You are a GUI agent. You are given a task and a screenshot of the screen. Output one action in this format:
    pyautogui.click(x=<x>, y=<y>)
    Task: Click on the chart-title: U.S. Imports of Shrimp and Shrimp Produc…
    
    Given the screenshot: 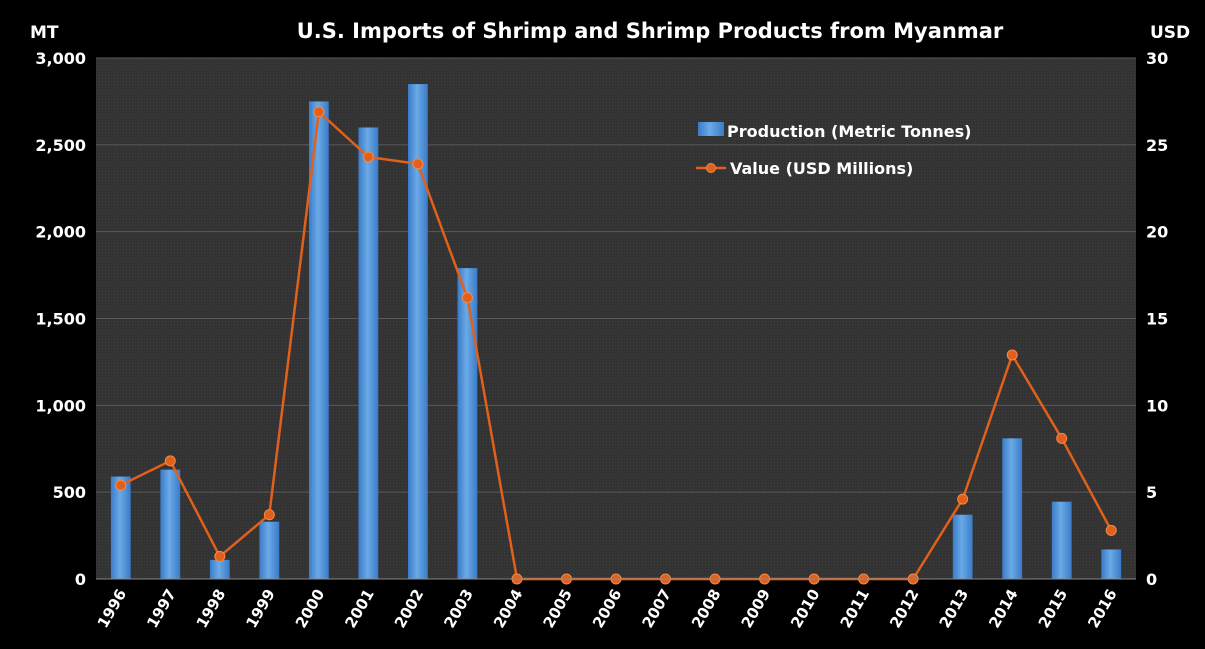 What is the action you would take?
    pyautogui.click(x=650, y=31)
    